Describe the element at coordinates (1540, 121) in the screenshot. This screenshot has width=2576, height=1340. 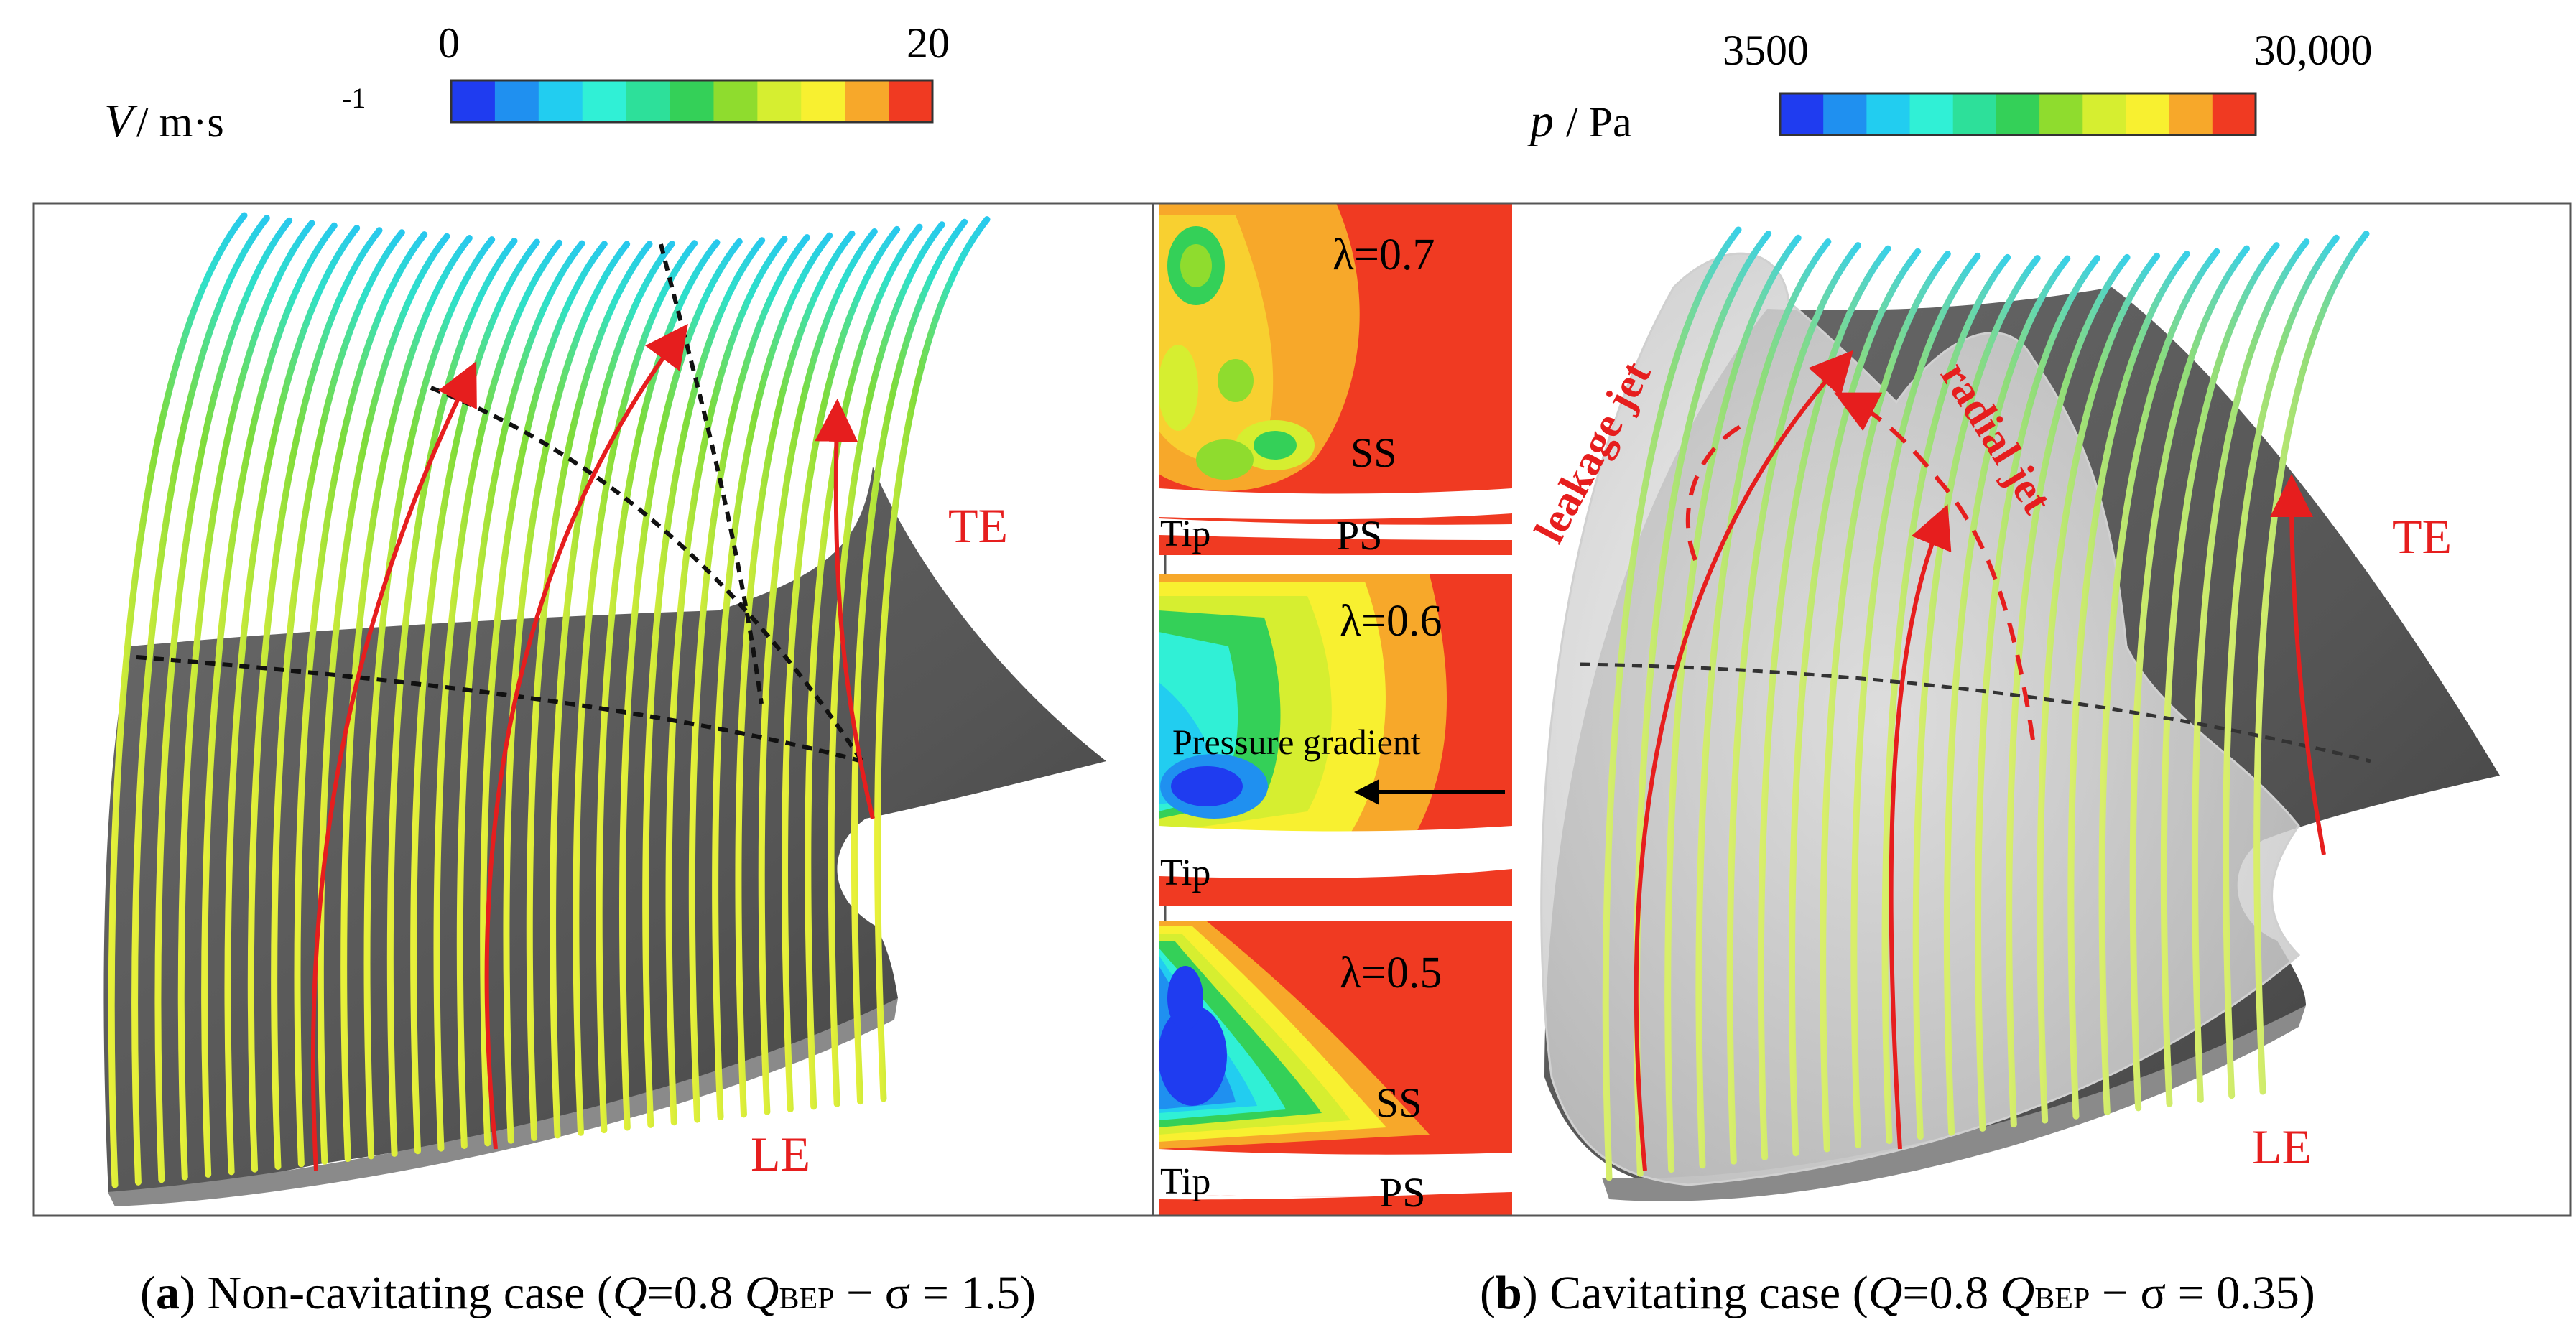
I see `legend-pressure-symbol: p` at that location.